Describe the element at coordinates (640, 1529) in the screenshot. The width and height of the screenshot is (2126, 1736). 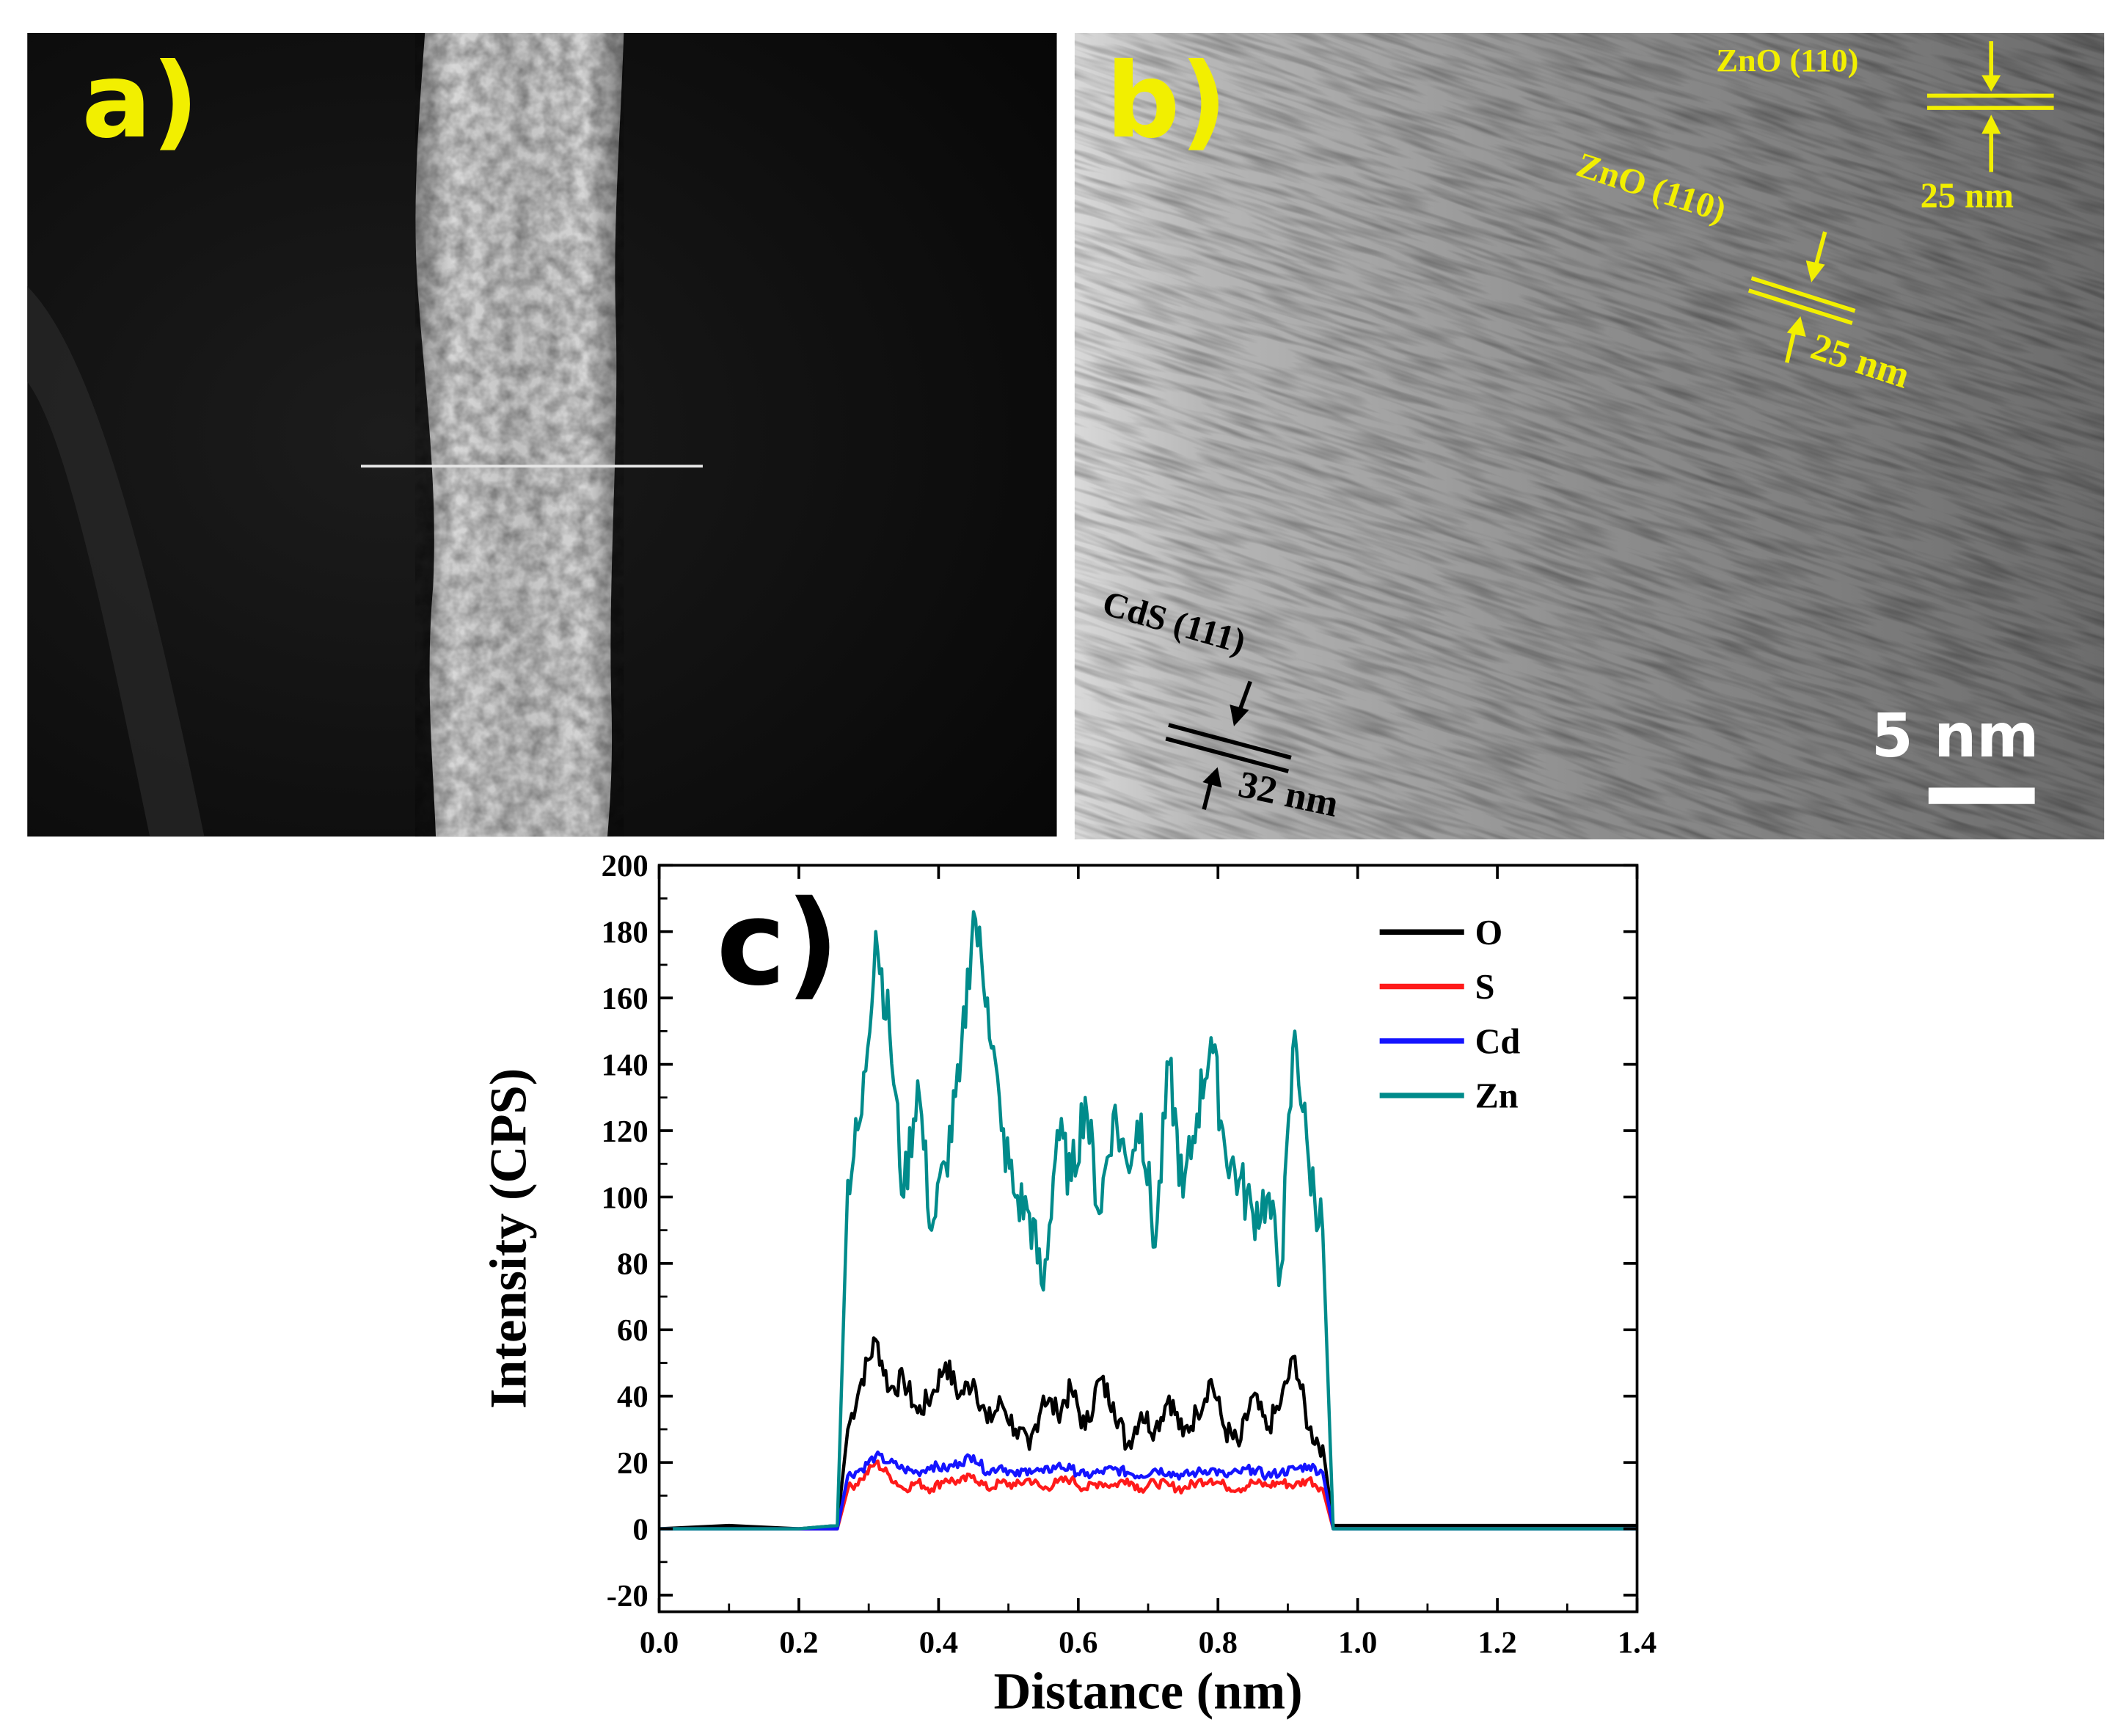
I see `y-tick-label: 0` at that location.